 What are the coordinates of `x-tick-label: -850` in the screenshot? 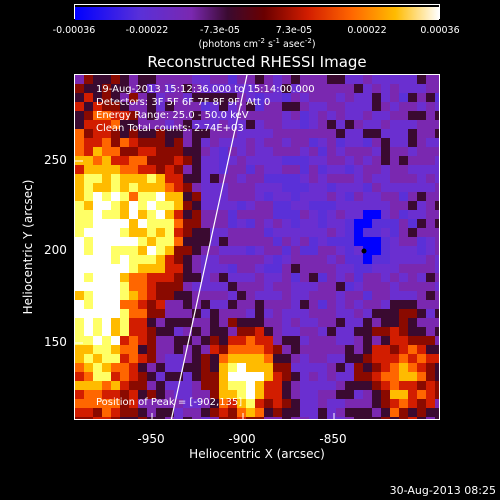 It's located at (333, 439).